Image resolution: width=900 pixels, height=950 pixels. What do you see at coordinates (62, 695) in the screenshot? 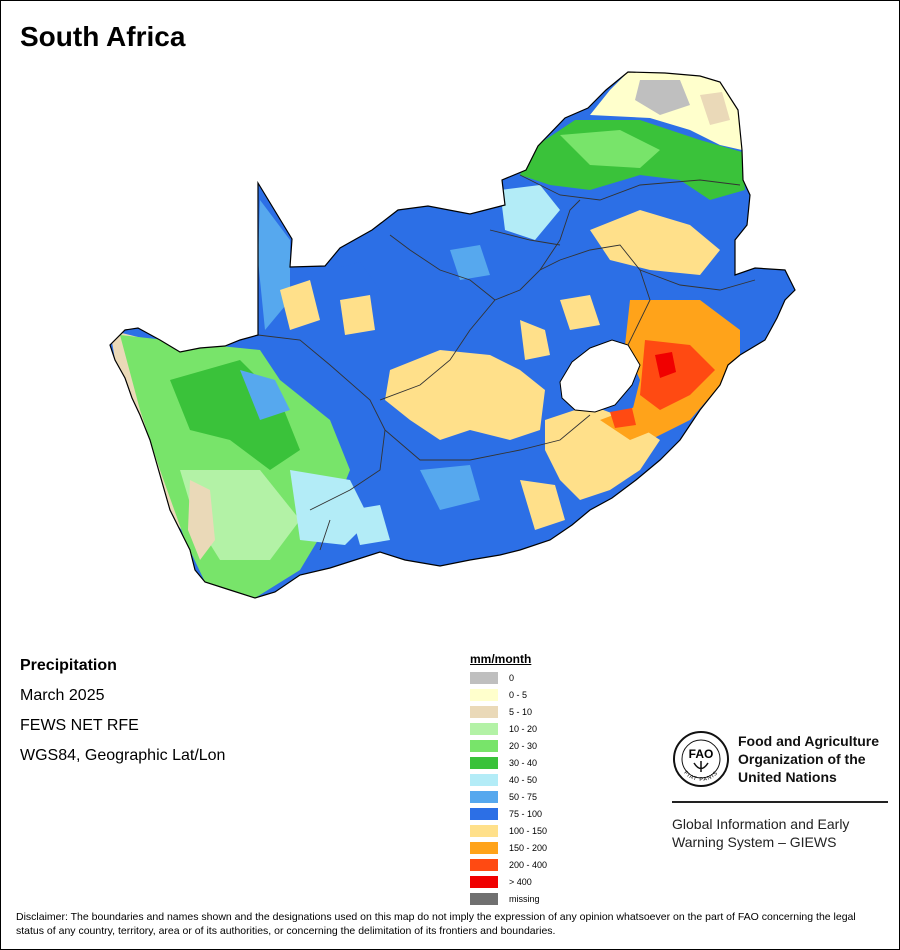
I see `time-period: March 2025` at bounding box center [62, 695].